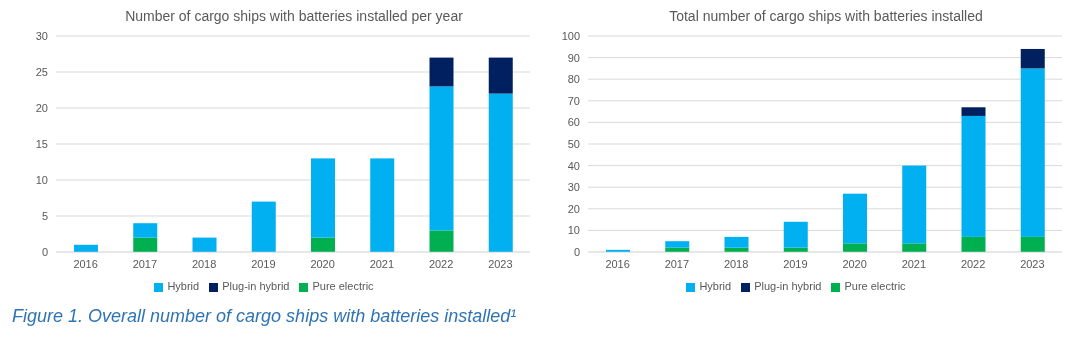  I want to click on caption: Figure 1. Overall number of cargo ships with batteries installed¹, so click(265, 316).